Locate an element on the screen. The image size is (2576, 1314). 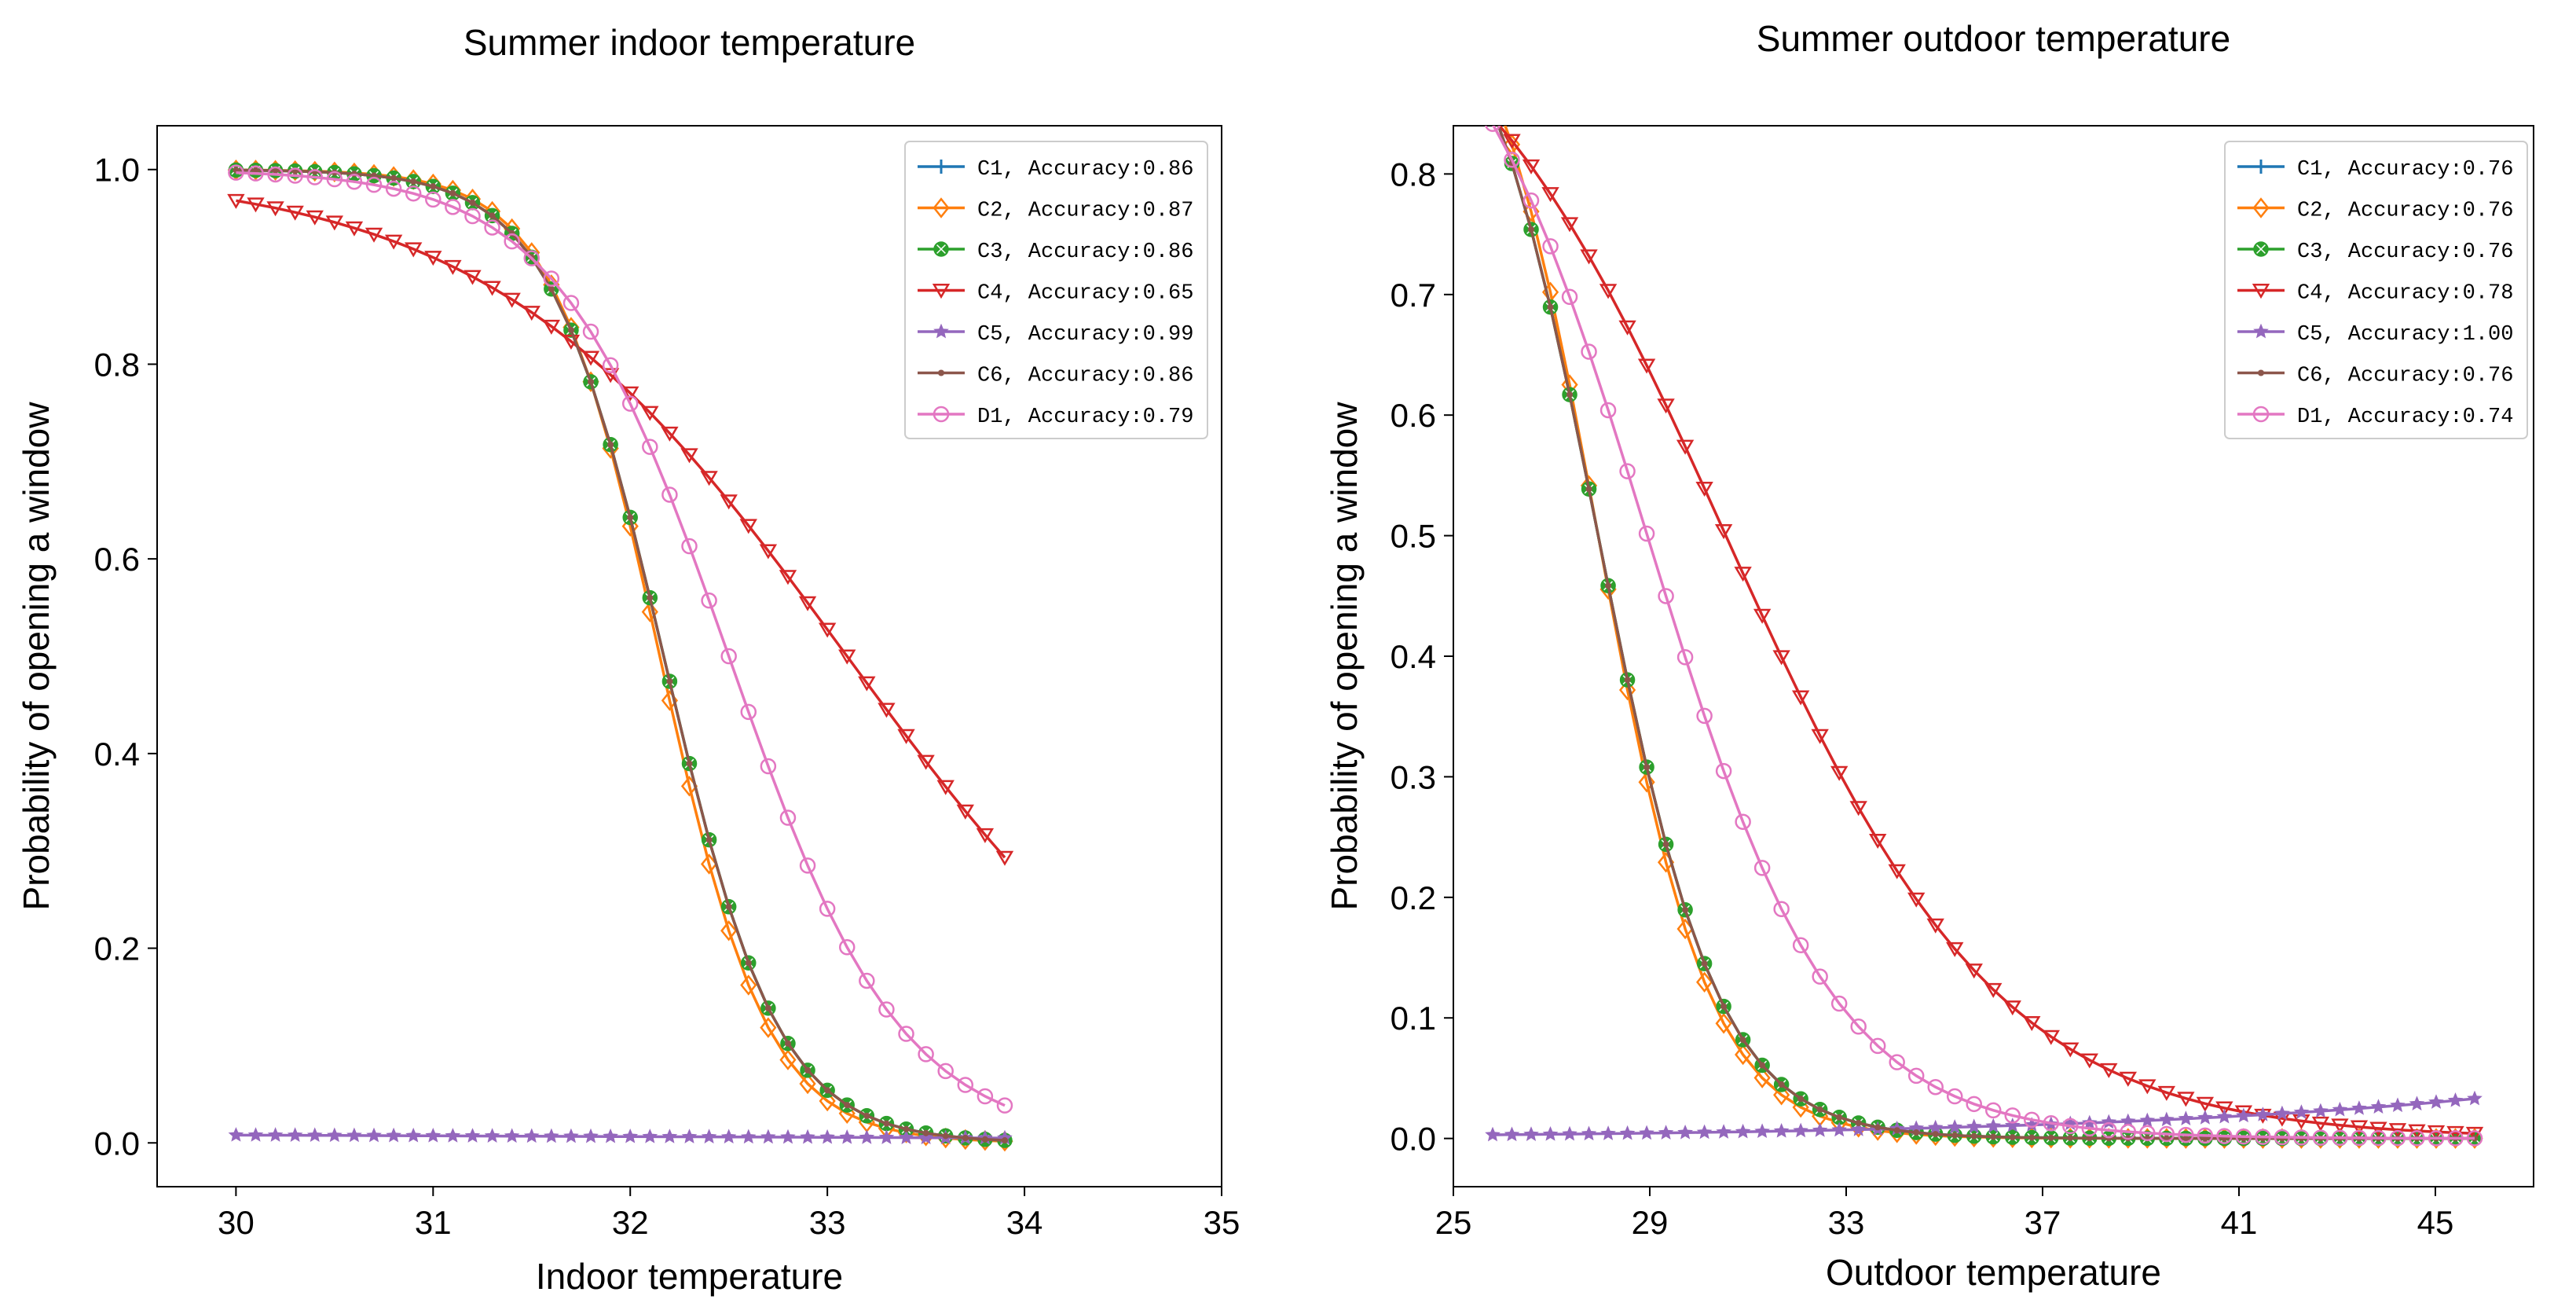
x-tick-label: 31 is located at coordinates (433, 1222).